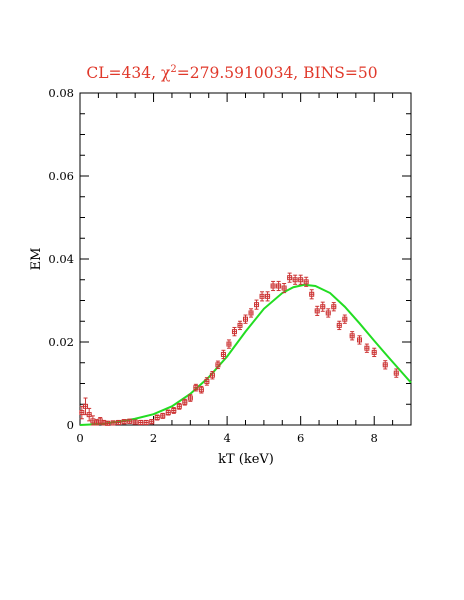  I want to click on y-tick-label: 0.04, so click(61, 259).